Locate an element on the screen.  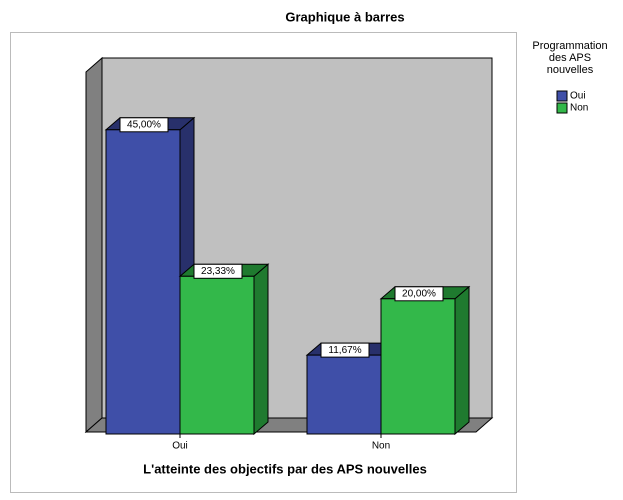
legend-title: des APS is located at coordinates (570, 58).